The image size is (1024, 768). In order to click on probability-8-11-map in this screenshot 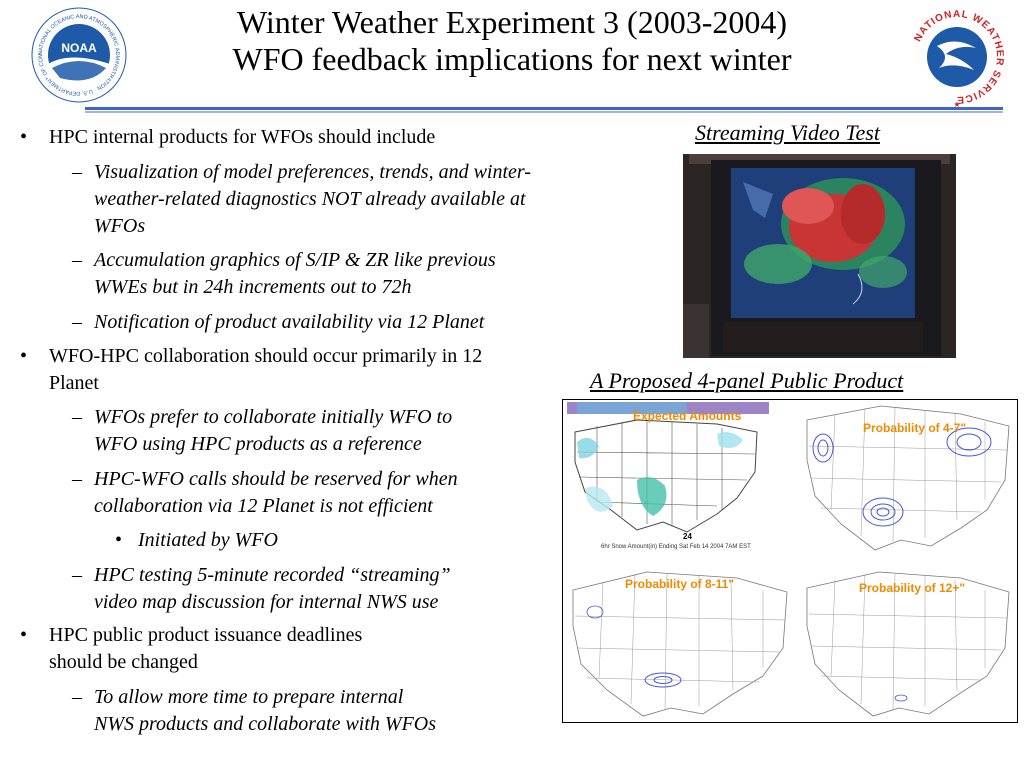, I will do `click(680, 642)`.